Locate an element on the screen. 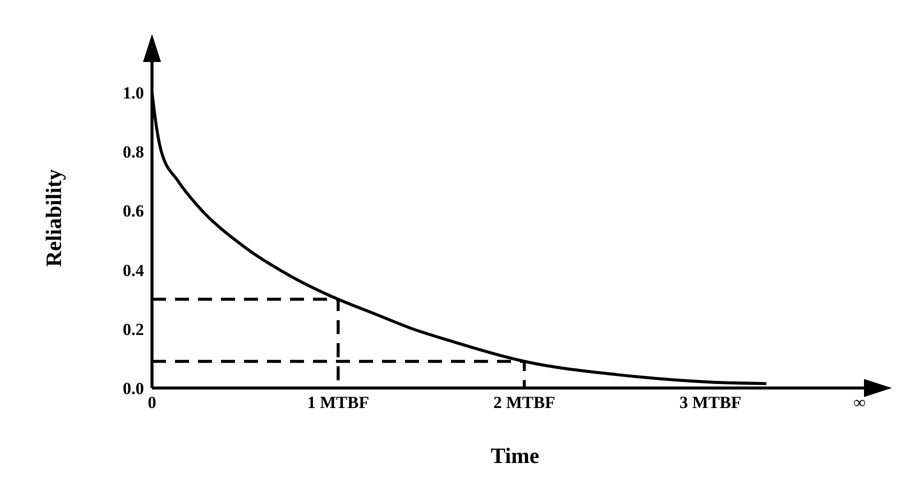 The image size is (924, 499). y-tick-label: 0.2 is located at coordinates (133, 329).